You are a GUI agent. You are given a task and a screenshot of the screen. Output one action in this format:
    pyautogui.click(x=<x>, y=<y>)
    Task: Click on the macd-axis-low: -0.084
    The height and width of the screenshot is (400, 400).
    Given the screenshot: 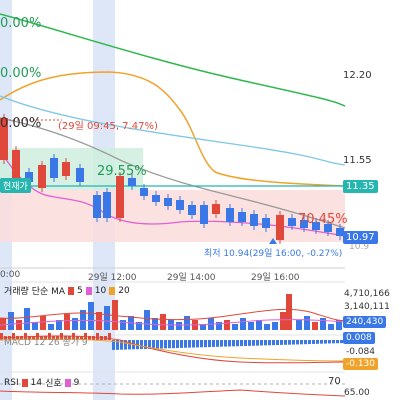 What is the action you would take?
    pyautogui.click(x=361, y=352)
    